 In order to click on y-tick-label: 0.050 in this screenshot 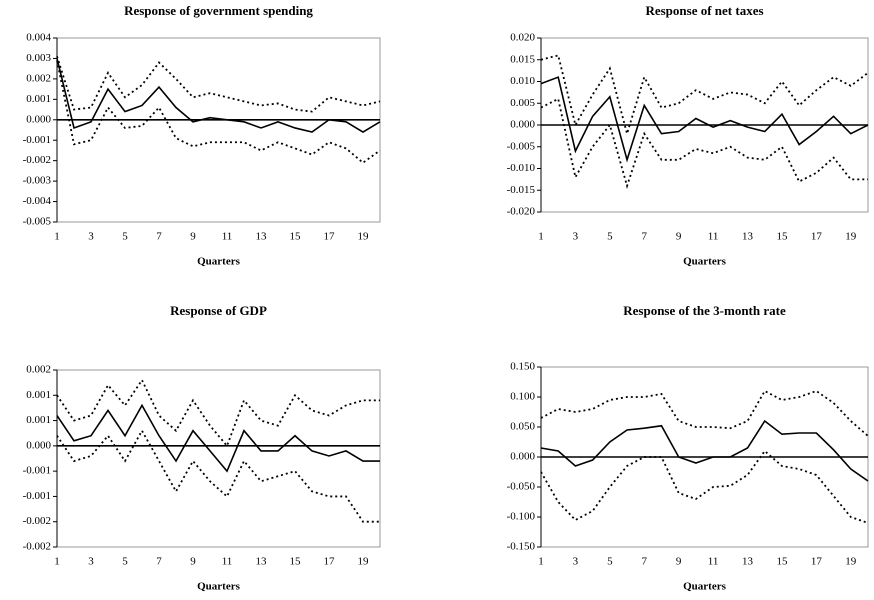, I will do `click(522, 427)`.